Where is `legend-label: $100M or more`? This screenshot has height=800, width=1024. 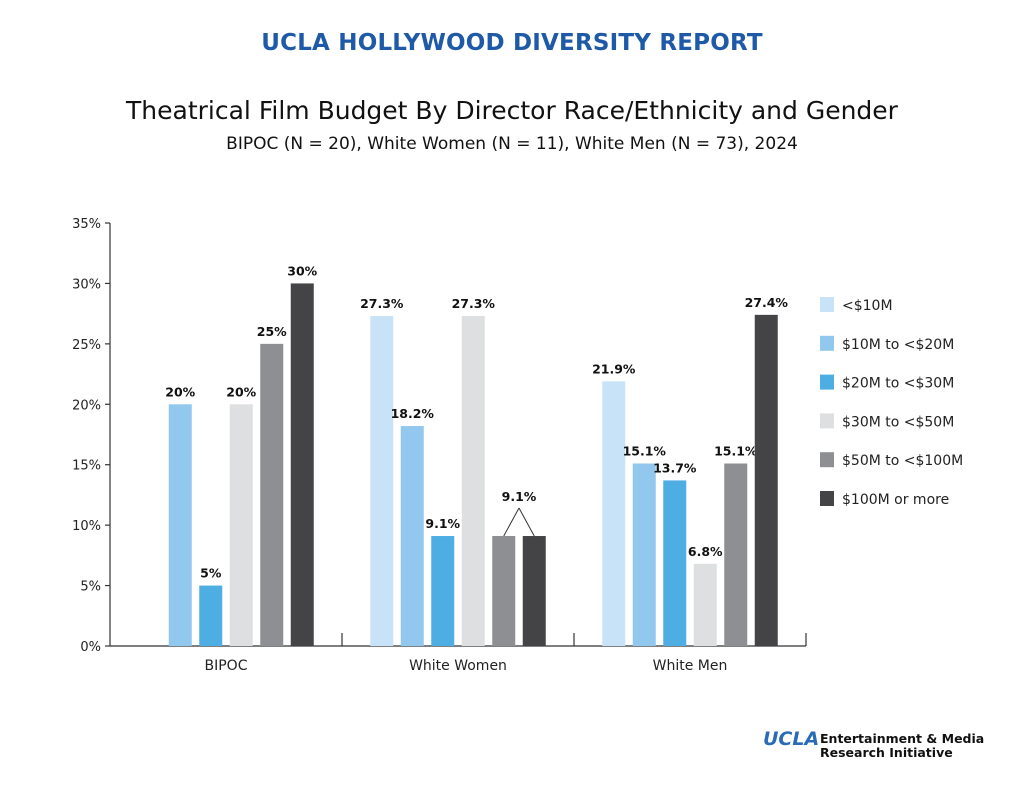 legend-label: $100M or more is located at coordinates (895, 500).